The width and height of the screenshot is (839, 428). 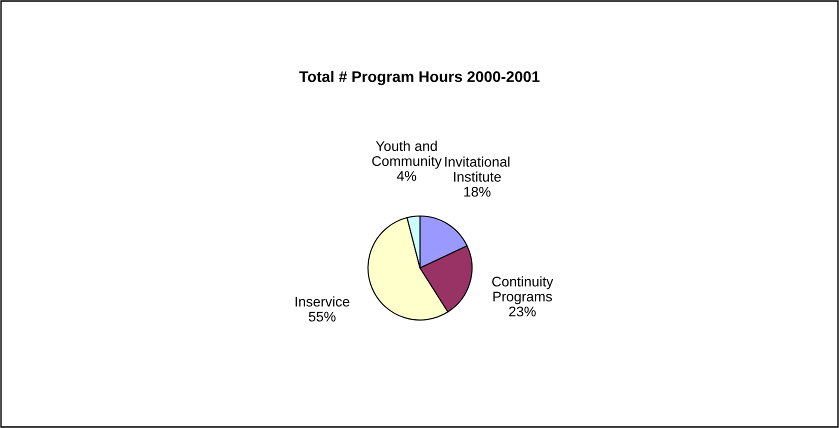 I want to click on data-label: 55%, so click(x=322, y=317).